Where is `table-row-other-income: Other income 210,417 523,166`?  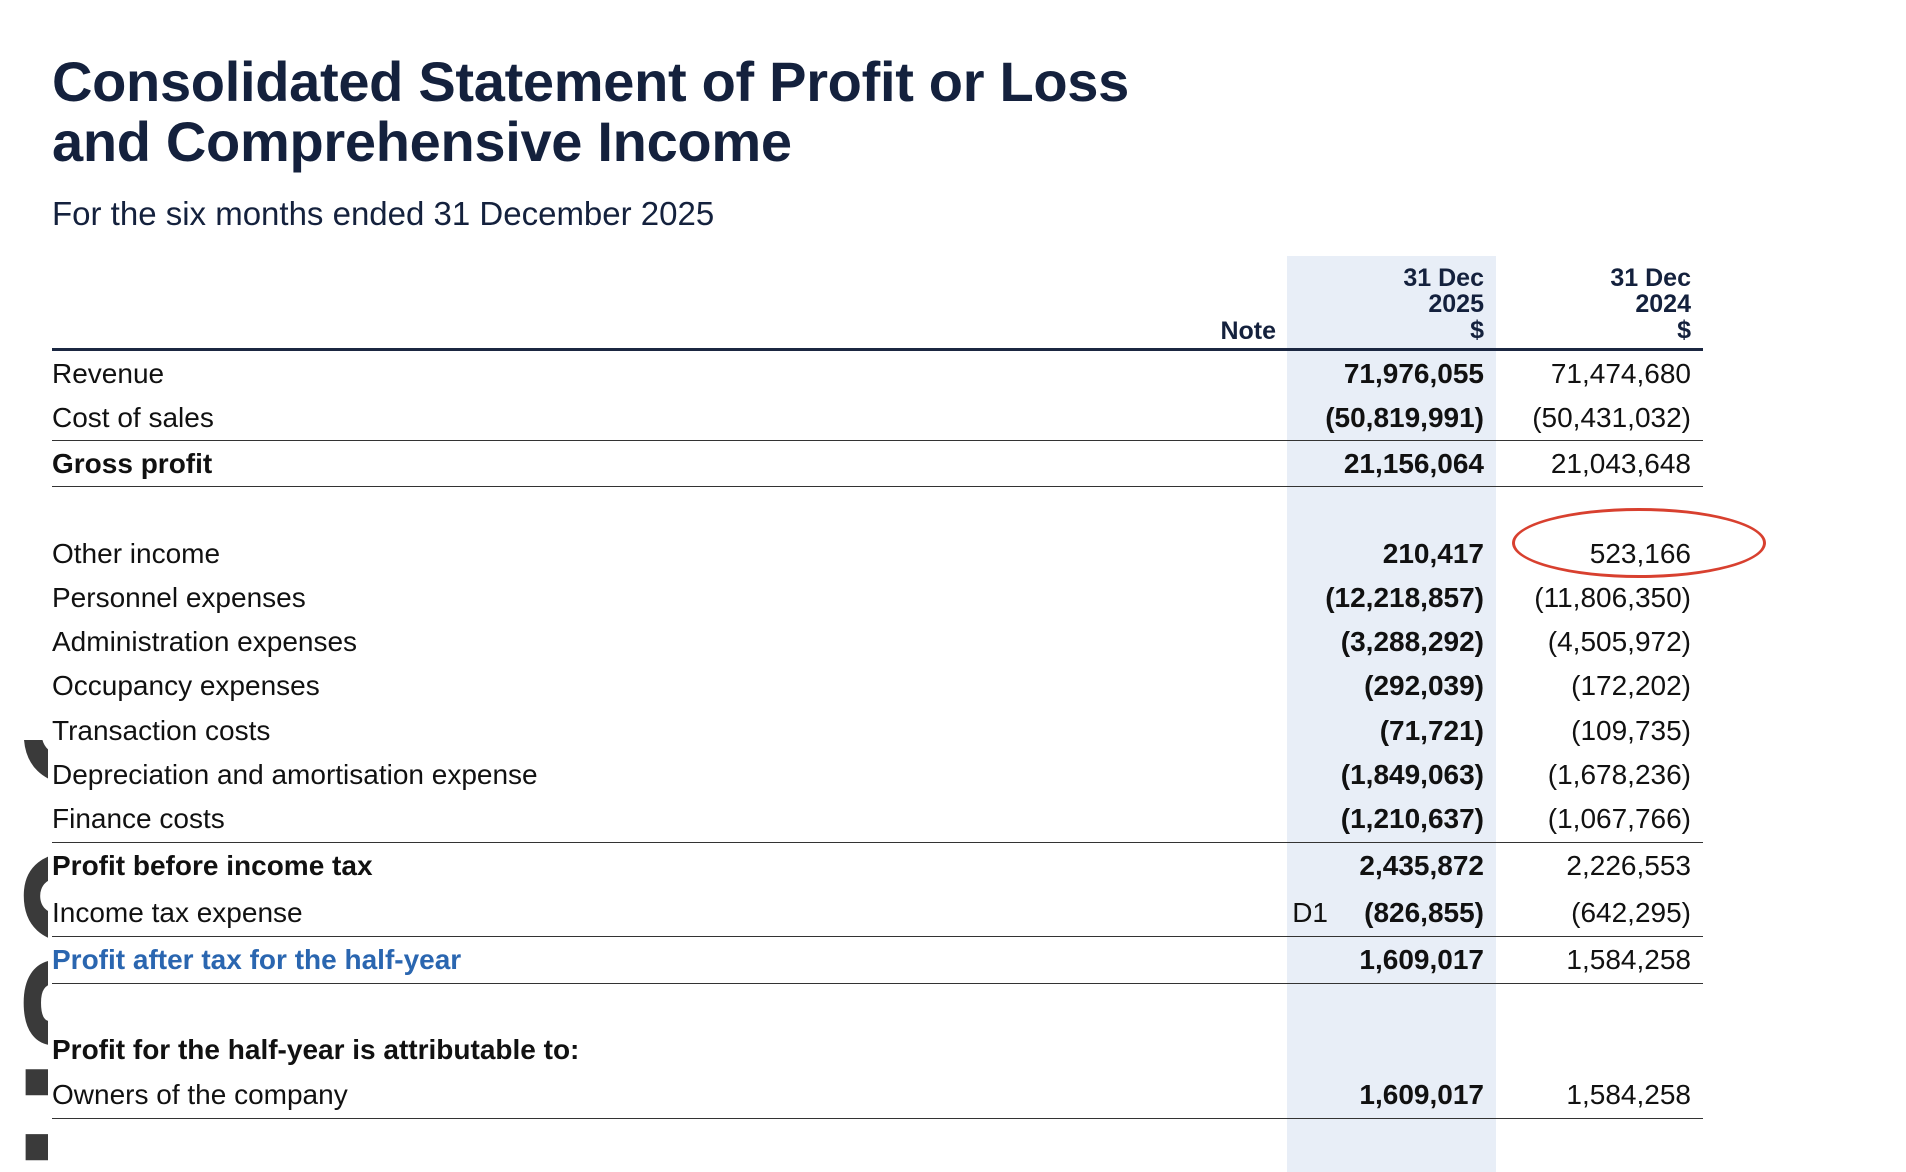 table-row-other-income: Other income 210,417 523,166 is located at coordinates (877, 554).